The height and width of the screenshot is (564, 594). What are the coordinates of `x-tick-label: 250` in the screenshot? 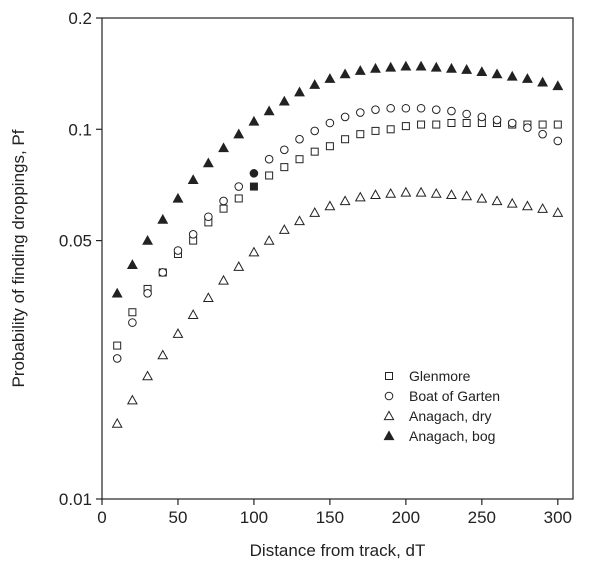 It's located at (482, 517).